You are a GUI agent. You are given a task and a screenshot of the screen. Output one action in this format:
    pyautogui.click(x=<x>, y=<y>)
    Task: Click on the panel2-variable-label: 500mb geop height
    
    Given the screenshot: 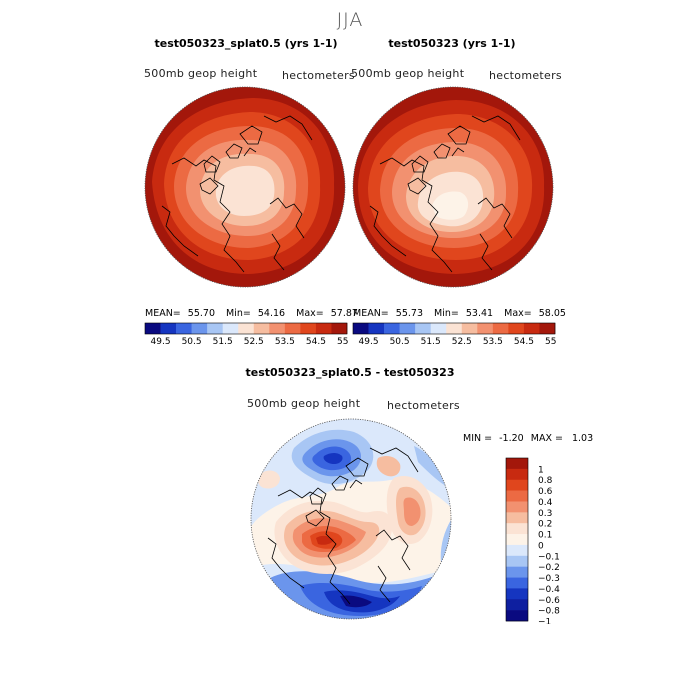 What is the action you would take?
    pyautogui.click(x=408, y=73)
    